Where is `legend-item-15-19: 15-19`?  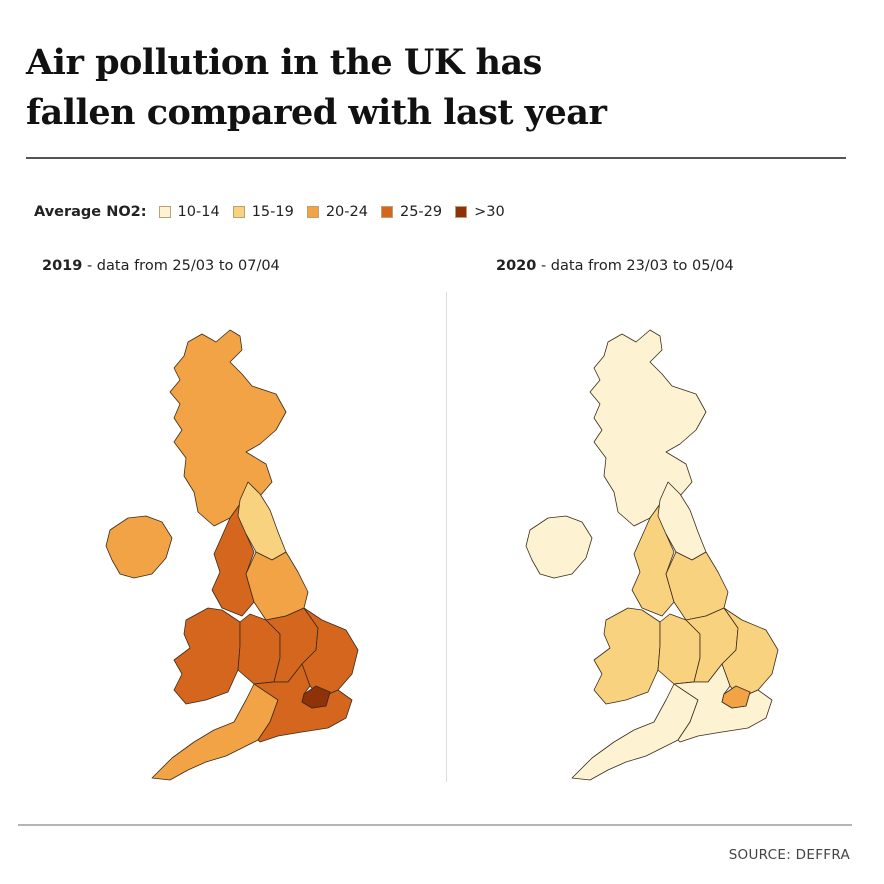
legend-item-15-19: 15-19 is located at coordinates (263, 212).